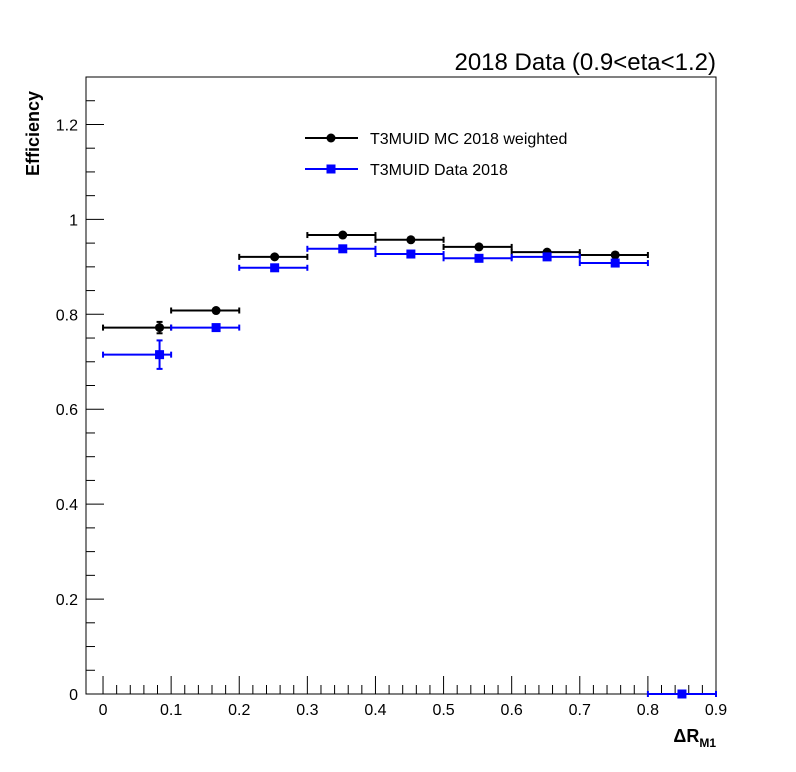 The image size is (796, 772). I want to click on x-tick-label: 0.4, so click(375, 710).